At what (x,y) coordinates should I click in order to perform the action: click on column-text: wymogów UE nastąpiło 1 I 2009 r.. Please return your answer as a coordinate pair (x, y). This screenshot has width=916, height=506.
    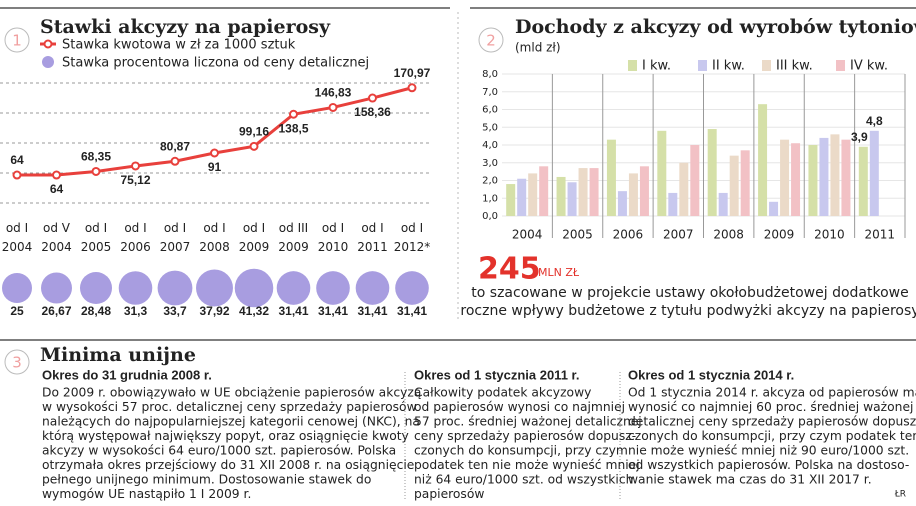
    Looking at the image, I should click on (146, 494).